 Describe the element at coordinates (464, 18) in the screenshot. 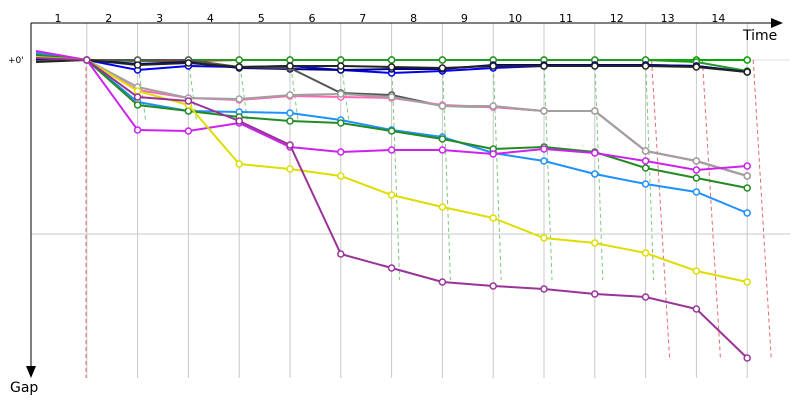

I see `lap-label: 9` at that location.